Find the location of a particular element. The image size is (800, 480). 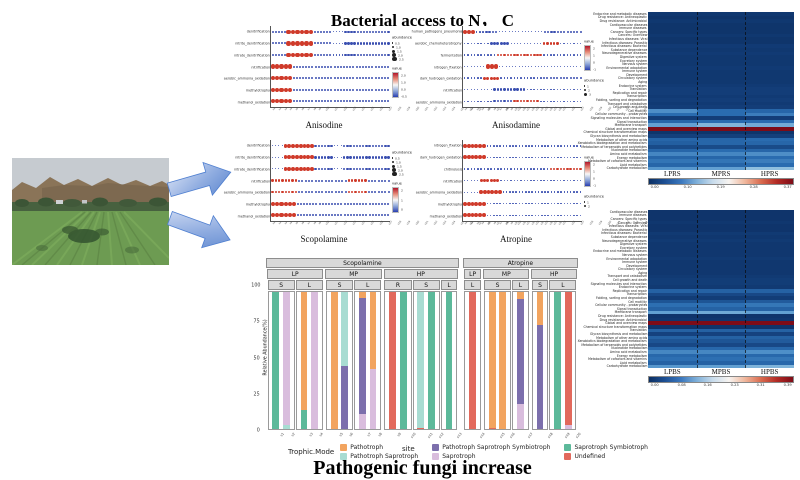

heatmap-row-label: Infectious diseases: Viral is located at coordinates (627, 226).